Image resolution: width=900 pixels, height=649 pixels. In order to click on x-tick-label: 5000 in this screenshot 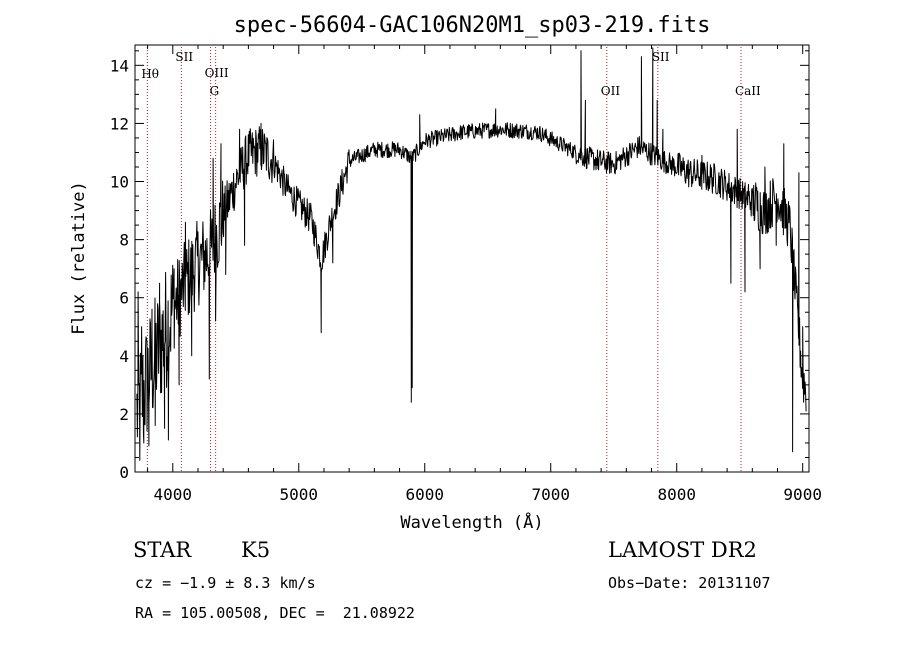, I will do `click(299, 494)`.